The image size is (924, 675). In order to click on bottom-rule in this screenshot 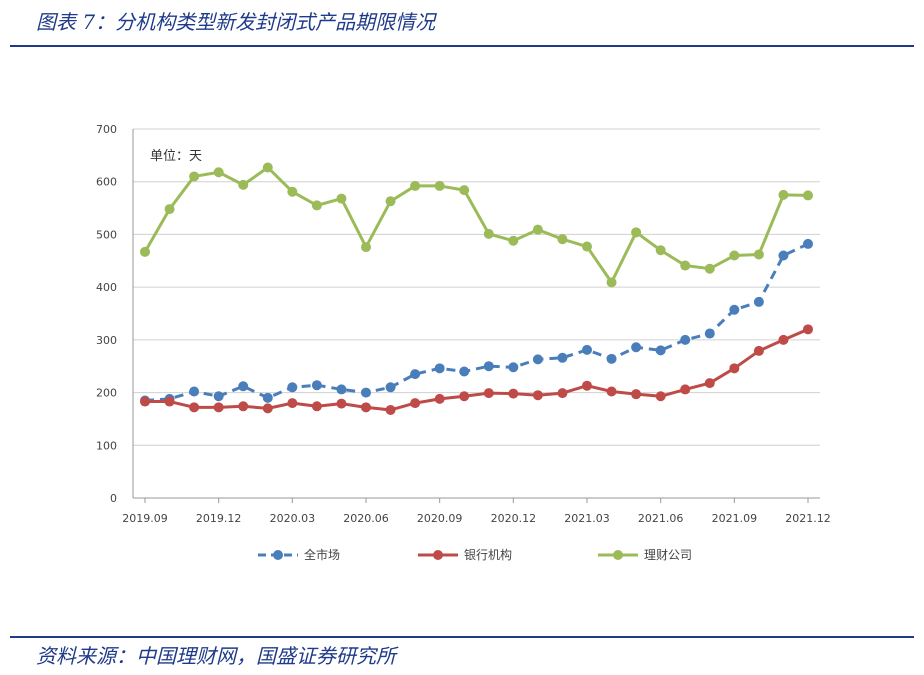, I will do `click(462, 637)`.